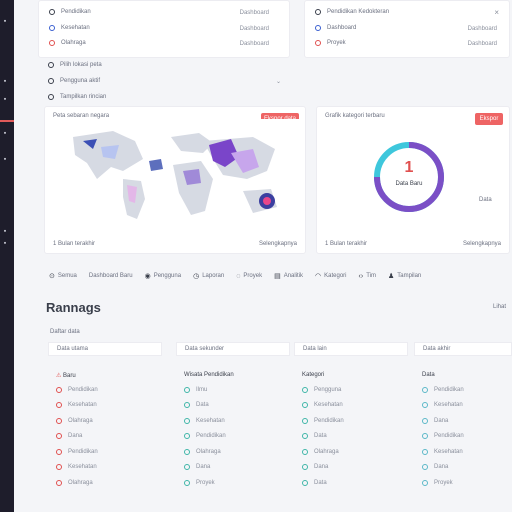 Image resolution: width=512 pixels, height=512 pixels. I want to click on tab-new-dashboard: Dashboard Baru, so click(110, 276).